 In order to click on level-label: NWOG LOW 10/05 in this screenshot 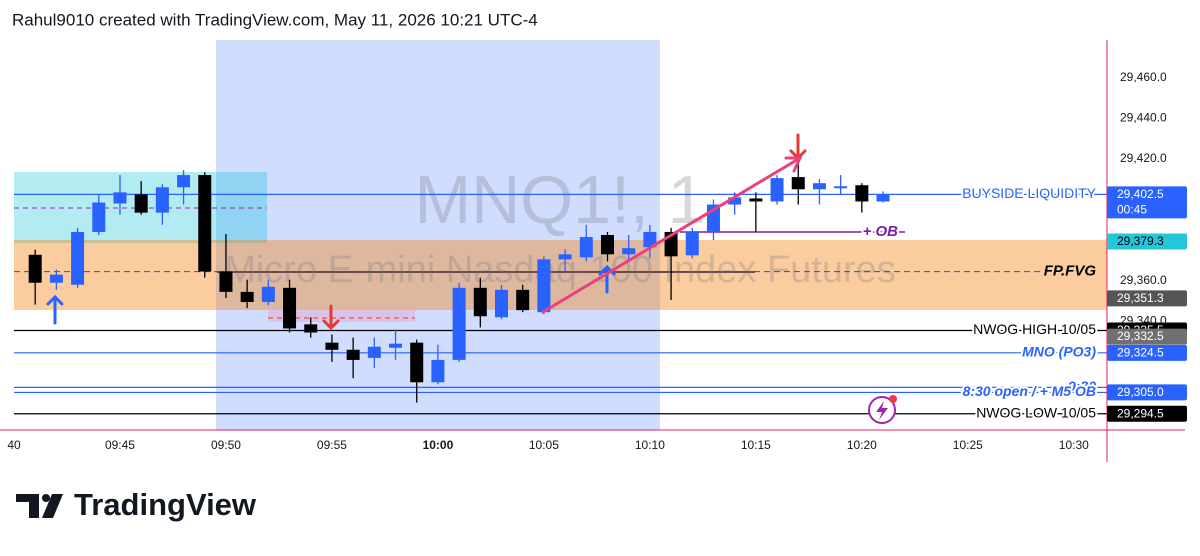, I will do `click(1036, 412)`.